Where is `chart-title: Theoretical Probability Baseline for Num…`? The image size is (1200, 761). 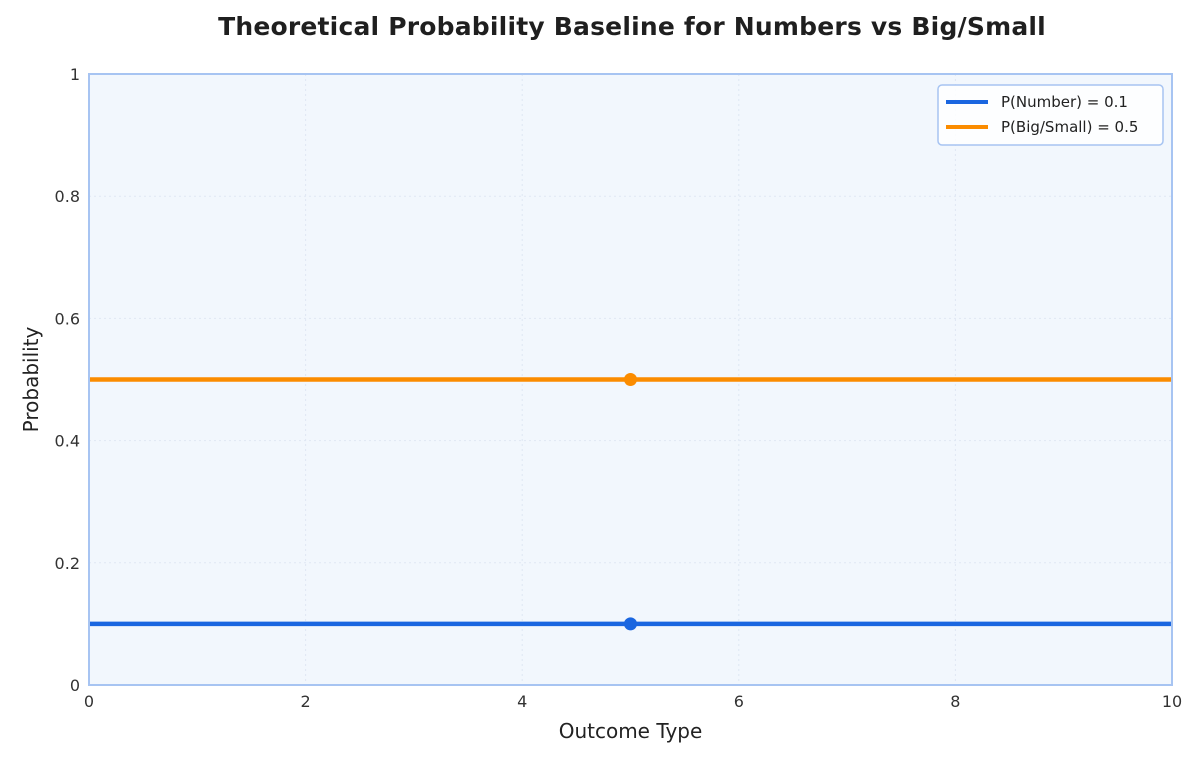 chart-title: Theoretical Probability Baseline for Num… is located at coordinates (632, 26).